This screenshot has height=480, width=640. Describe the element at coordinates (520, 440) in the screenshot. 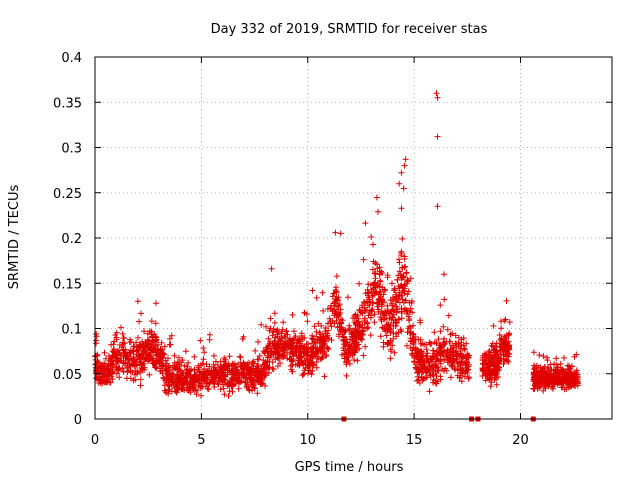

I see `x-tick-label: 20` at that location.